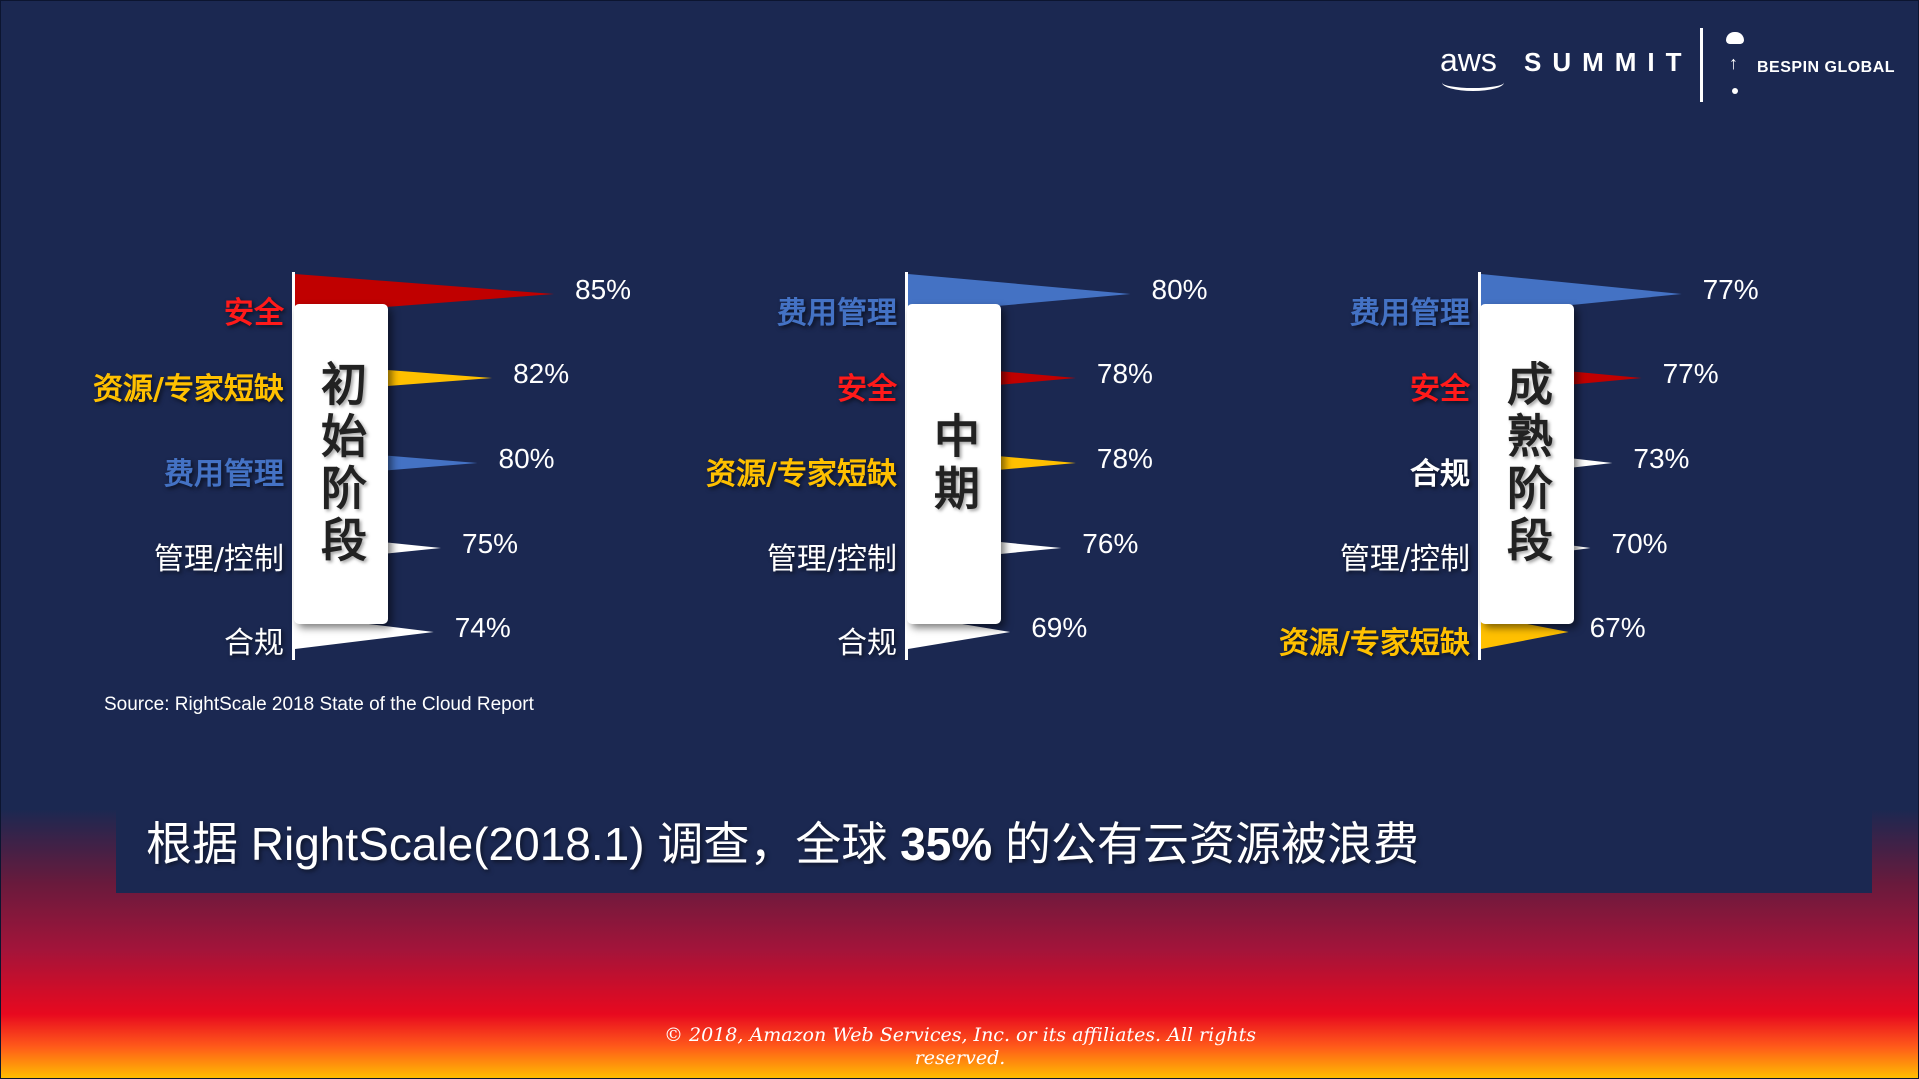 This screenshot has width=1919, height=1079. Describe the element at coordinates (946, 844) in the screenshot. I see `summary-highlight: 35%` at that location.